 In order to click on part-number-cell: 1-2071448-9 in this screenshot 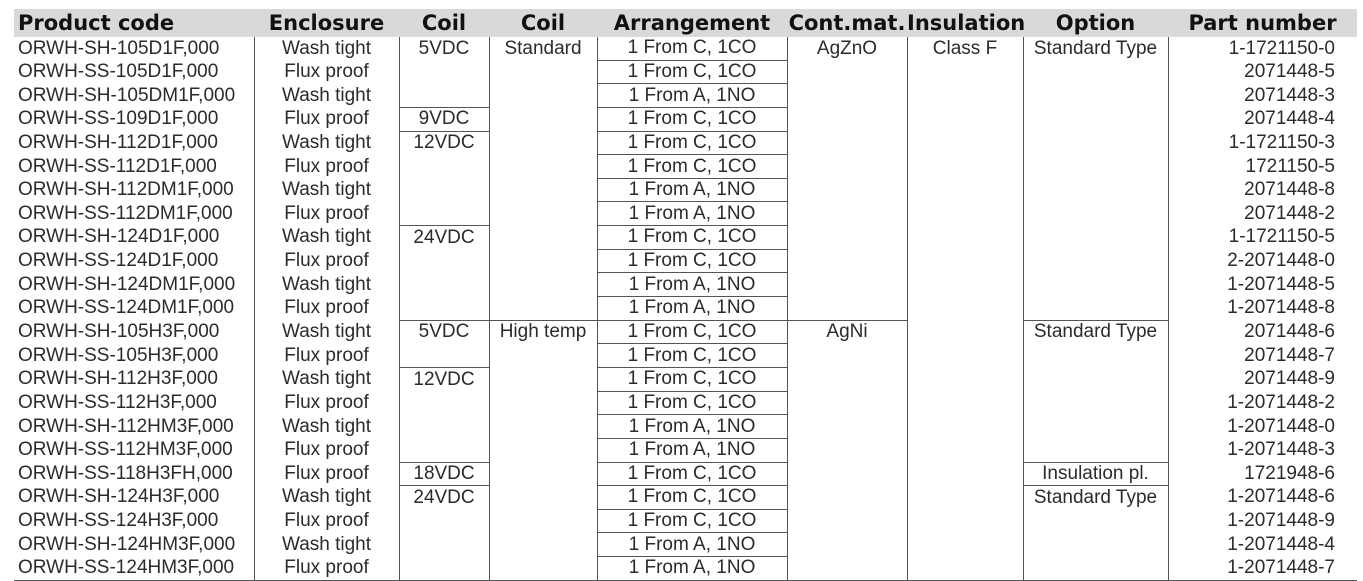, I will do `click(1262, 521)`.